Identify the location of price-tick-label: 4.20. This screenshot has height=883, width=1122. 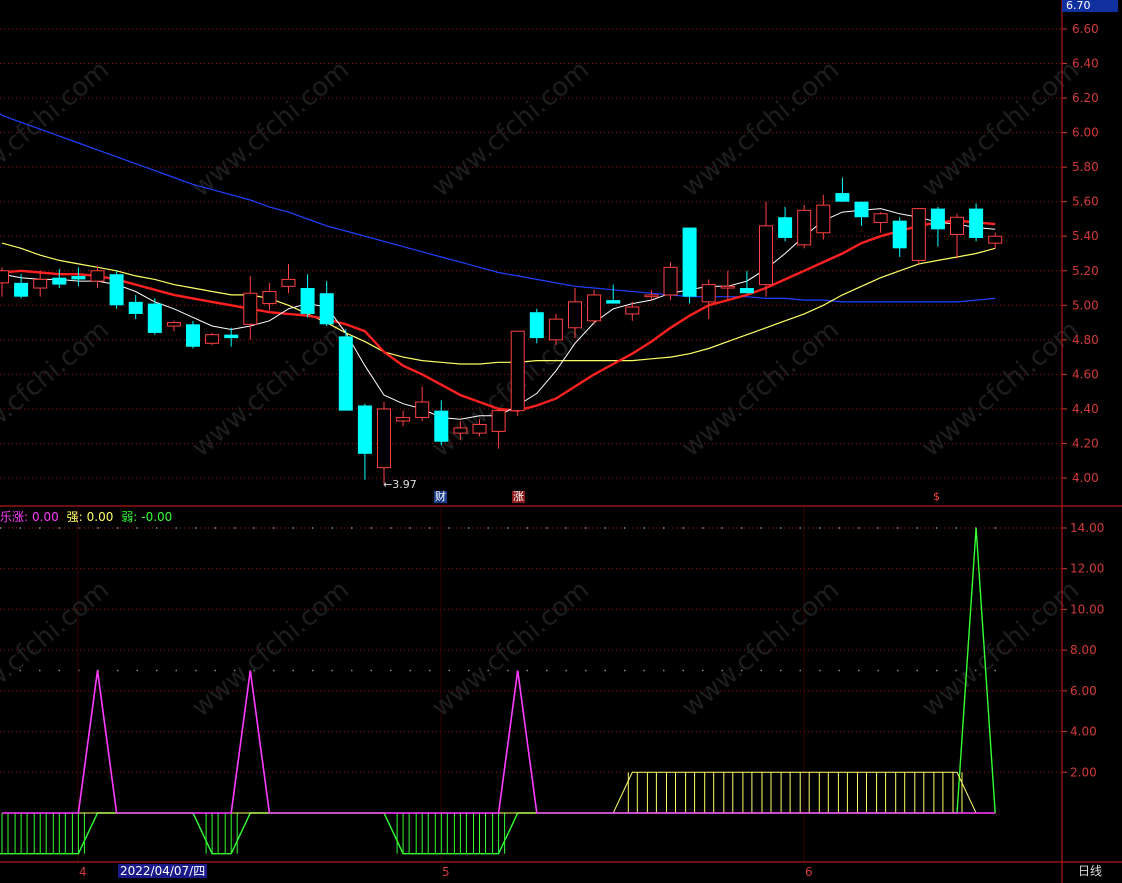
(1085, 443).